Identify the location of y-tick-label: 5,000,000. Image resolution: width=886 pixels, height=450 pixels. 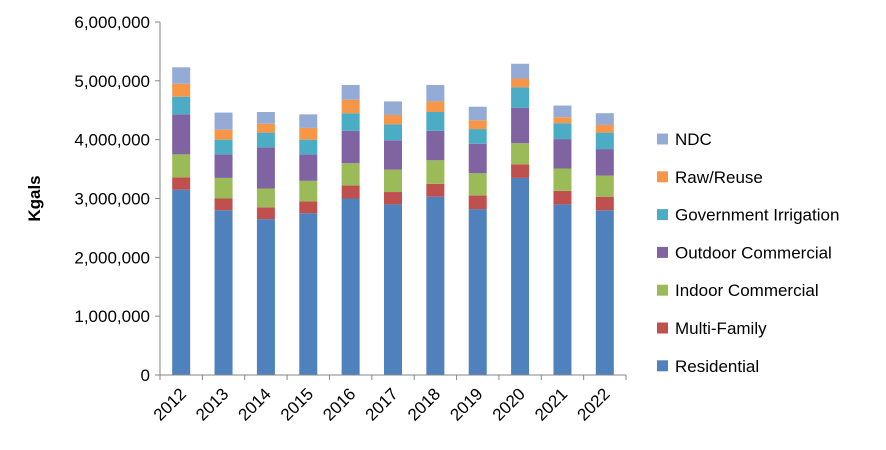
(112, 81).